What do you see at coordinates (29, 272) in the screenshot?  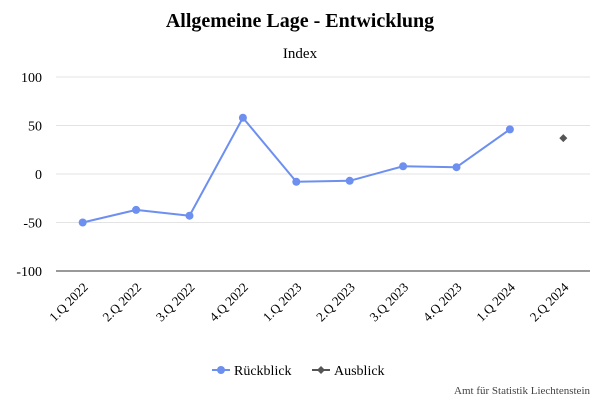 I see `y-tick-label: -100` at bounding box center [29, 272].